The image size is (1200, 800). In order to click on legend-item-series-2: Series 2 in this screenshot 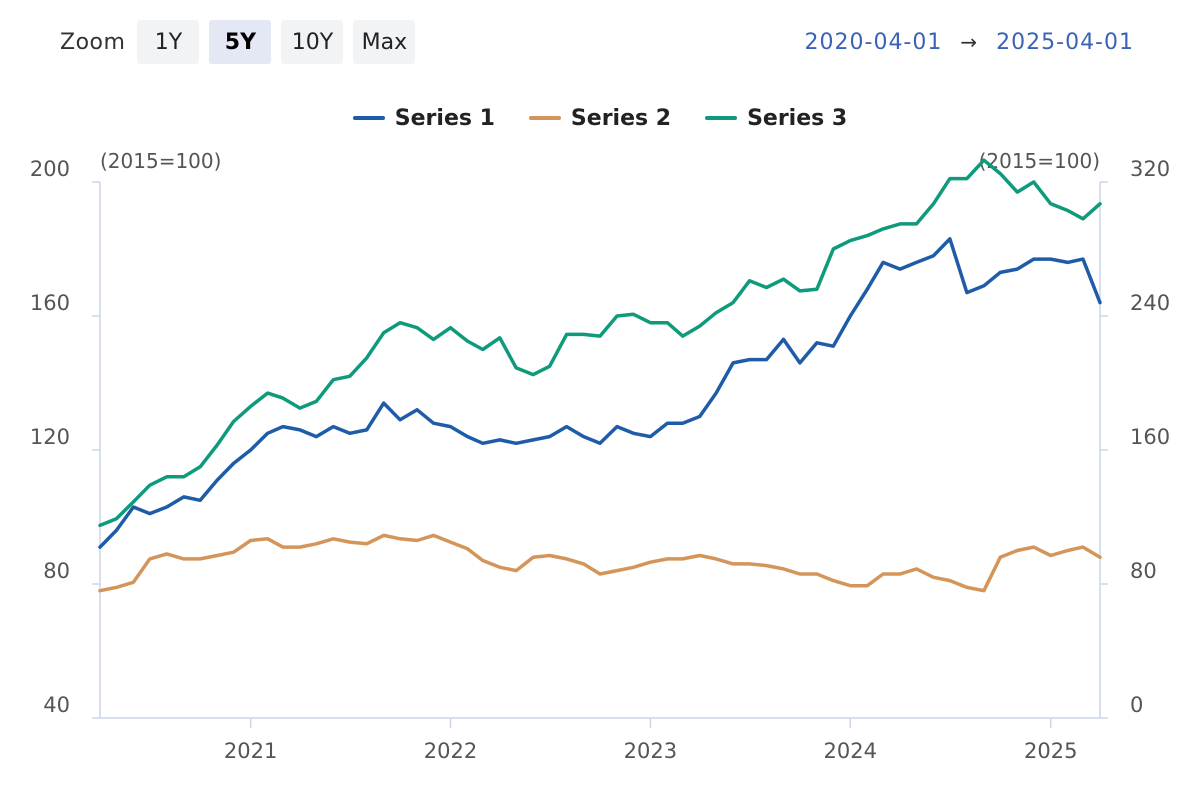, I will do `click(600, 118)`.